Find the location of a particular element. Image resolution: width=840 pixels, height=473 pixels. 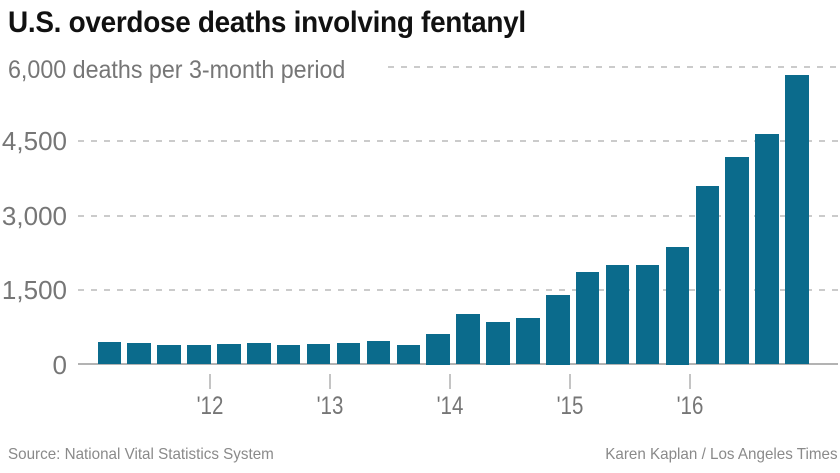

bar-2012-q1 is located at coordinates (229, 354).